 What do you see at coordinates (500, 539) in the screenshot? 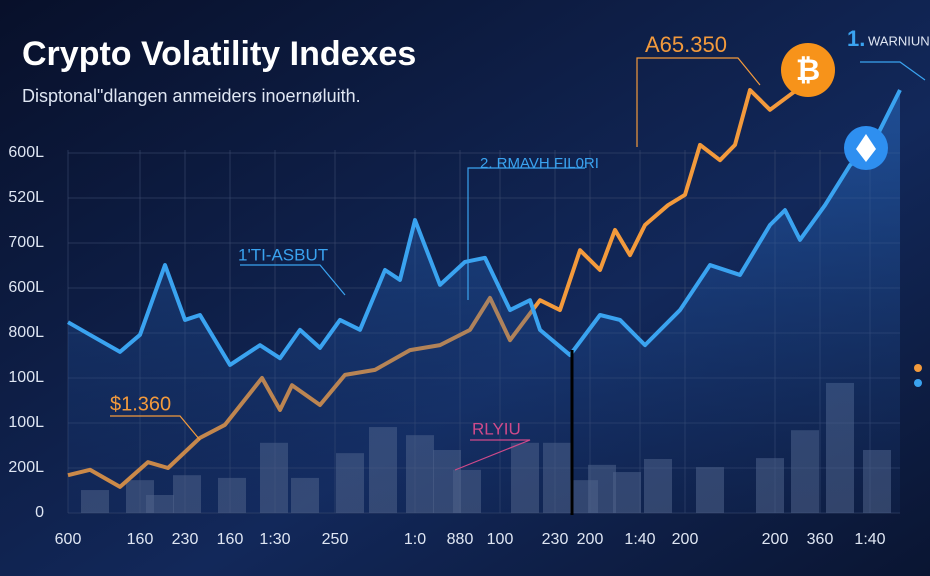
I see `x-tick-label: 100` at bounding box center [500, 539].